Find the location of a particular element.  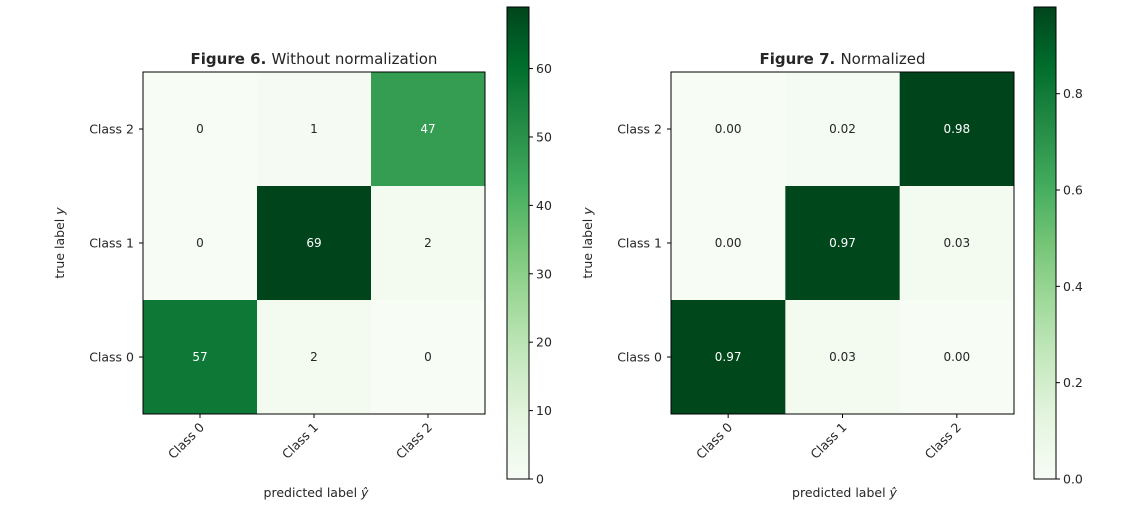

colorbar-tick-label: 10 is located at coordinates (544, 410).